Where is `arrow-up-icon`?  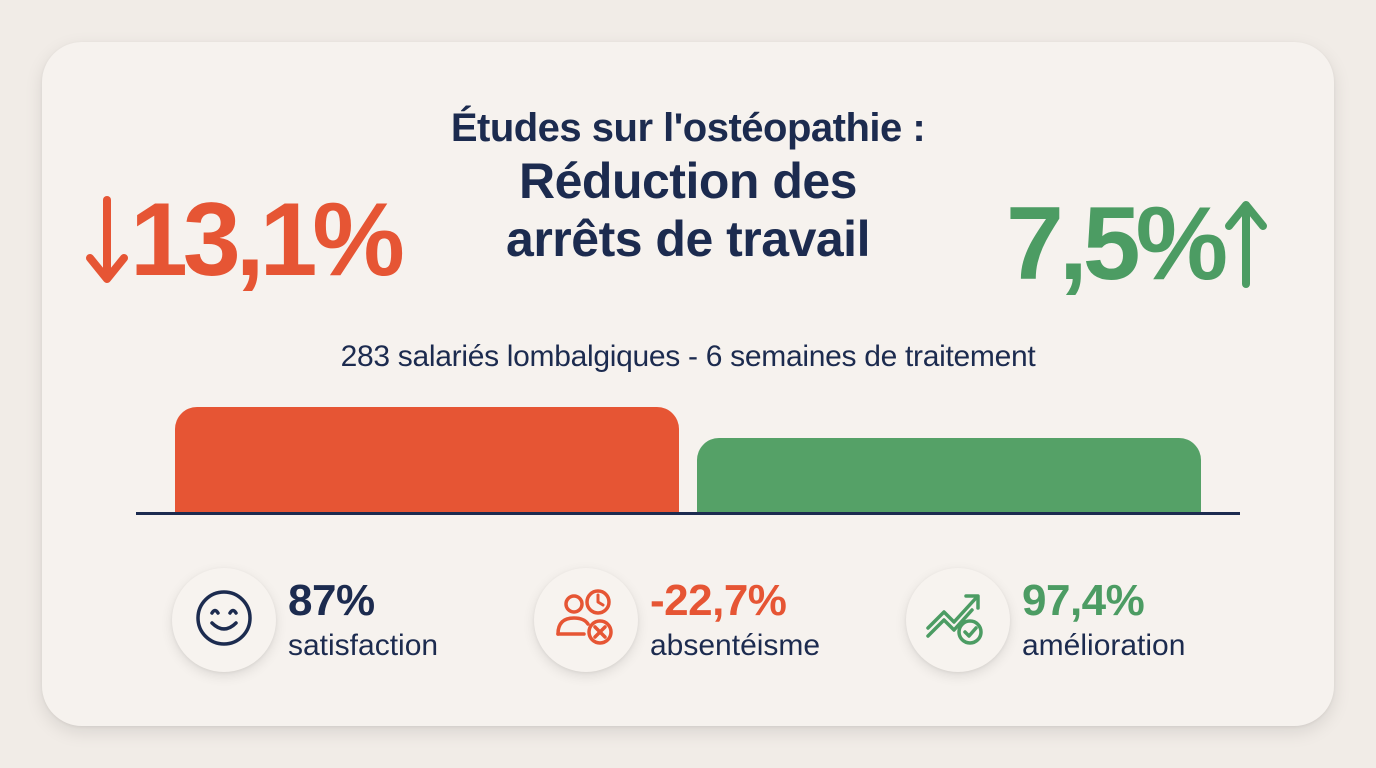
arrow-up-icon is located at coordinates (1246, 244).